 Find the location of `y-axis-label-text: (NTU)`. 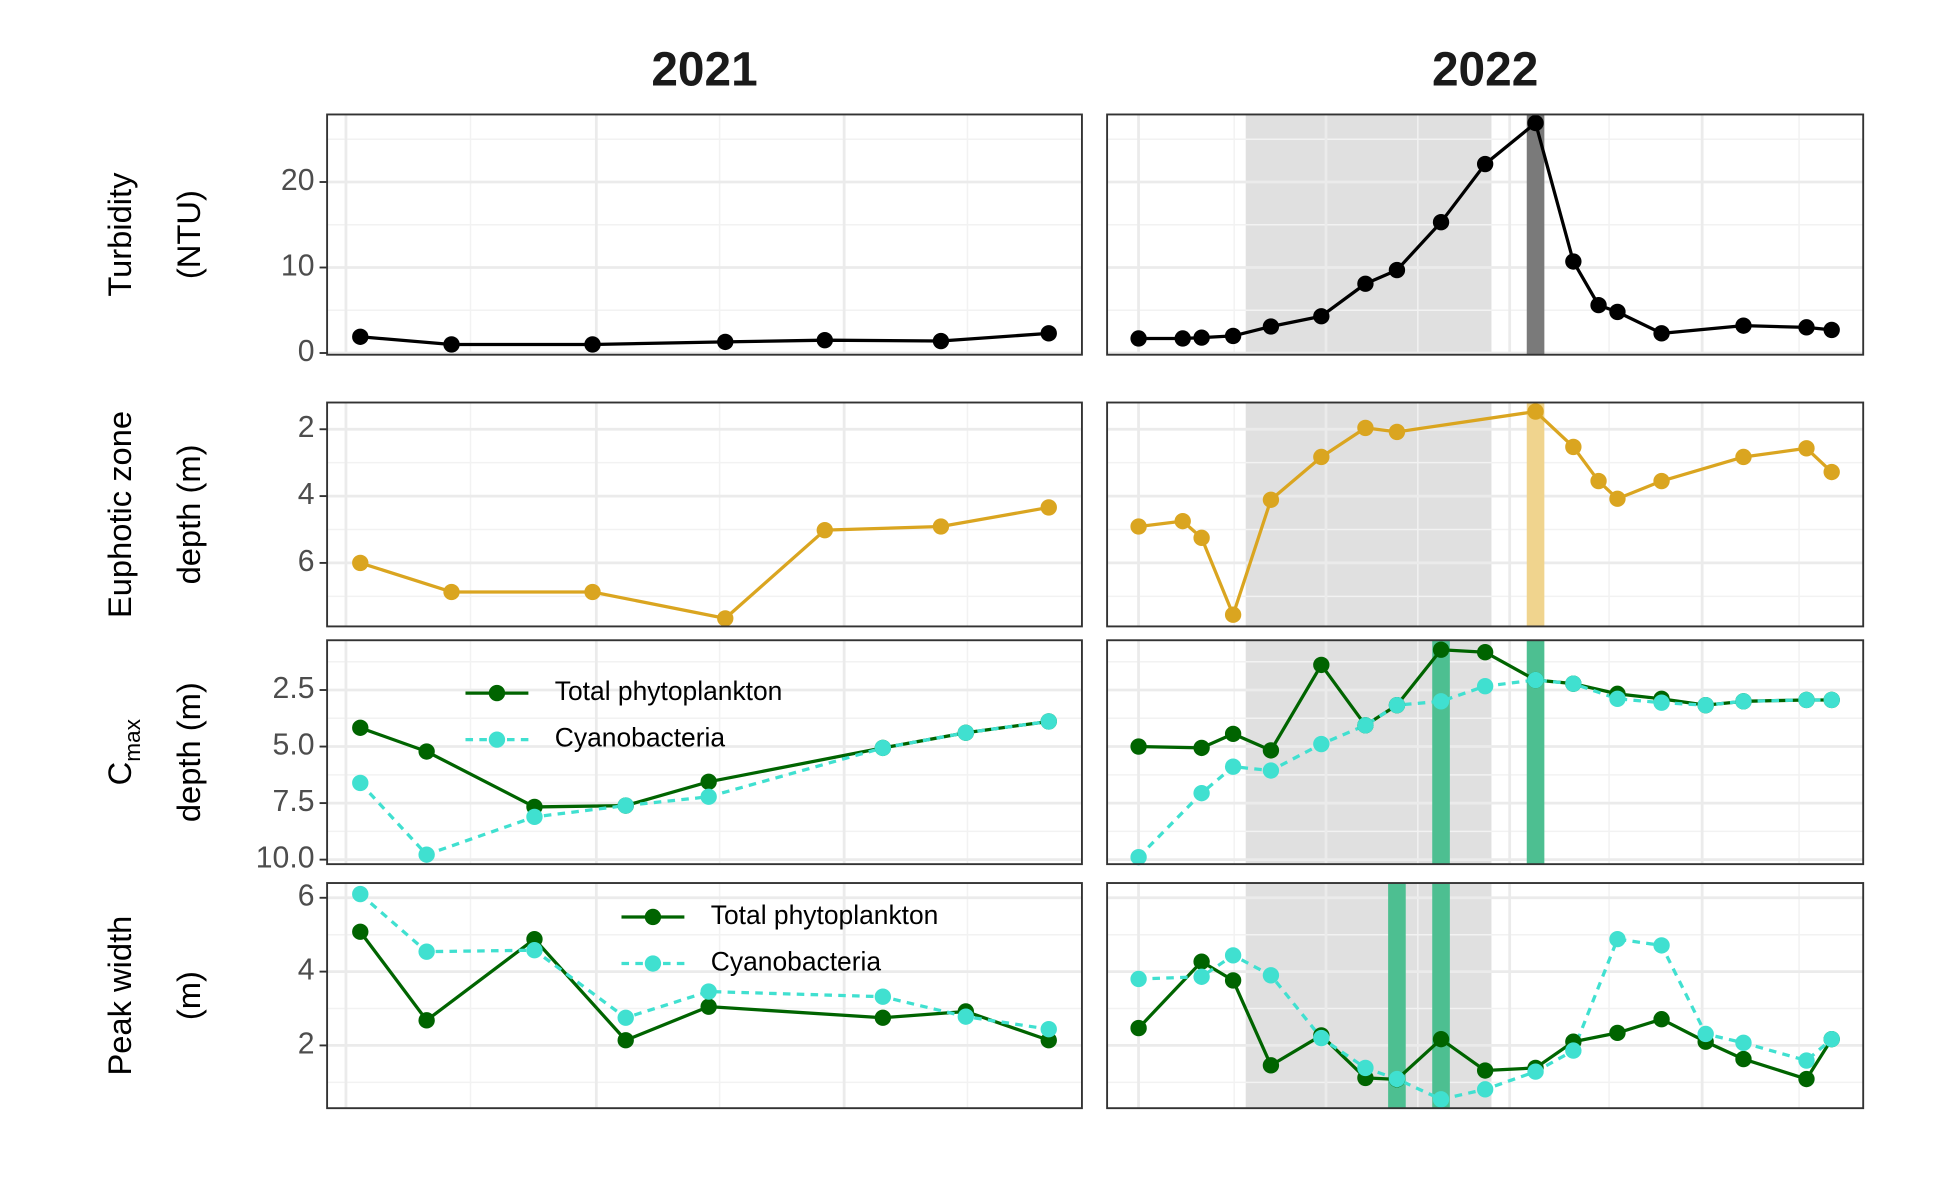

y-axis-label-text: (NTU) is located at coordinates (188, 234).